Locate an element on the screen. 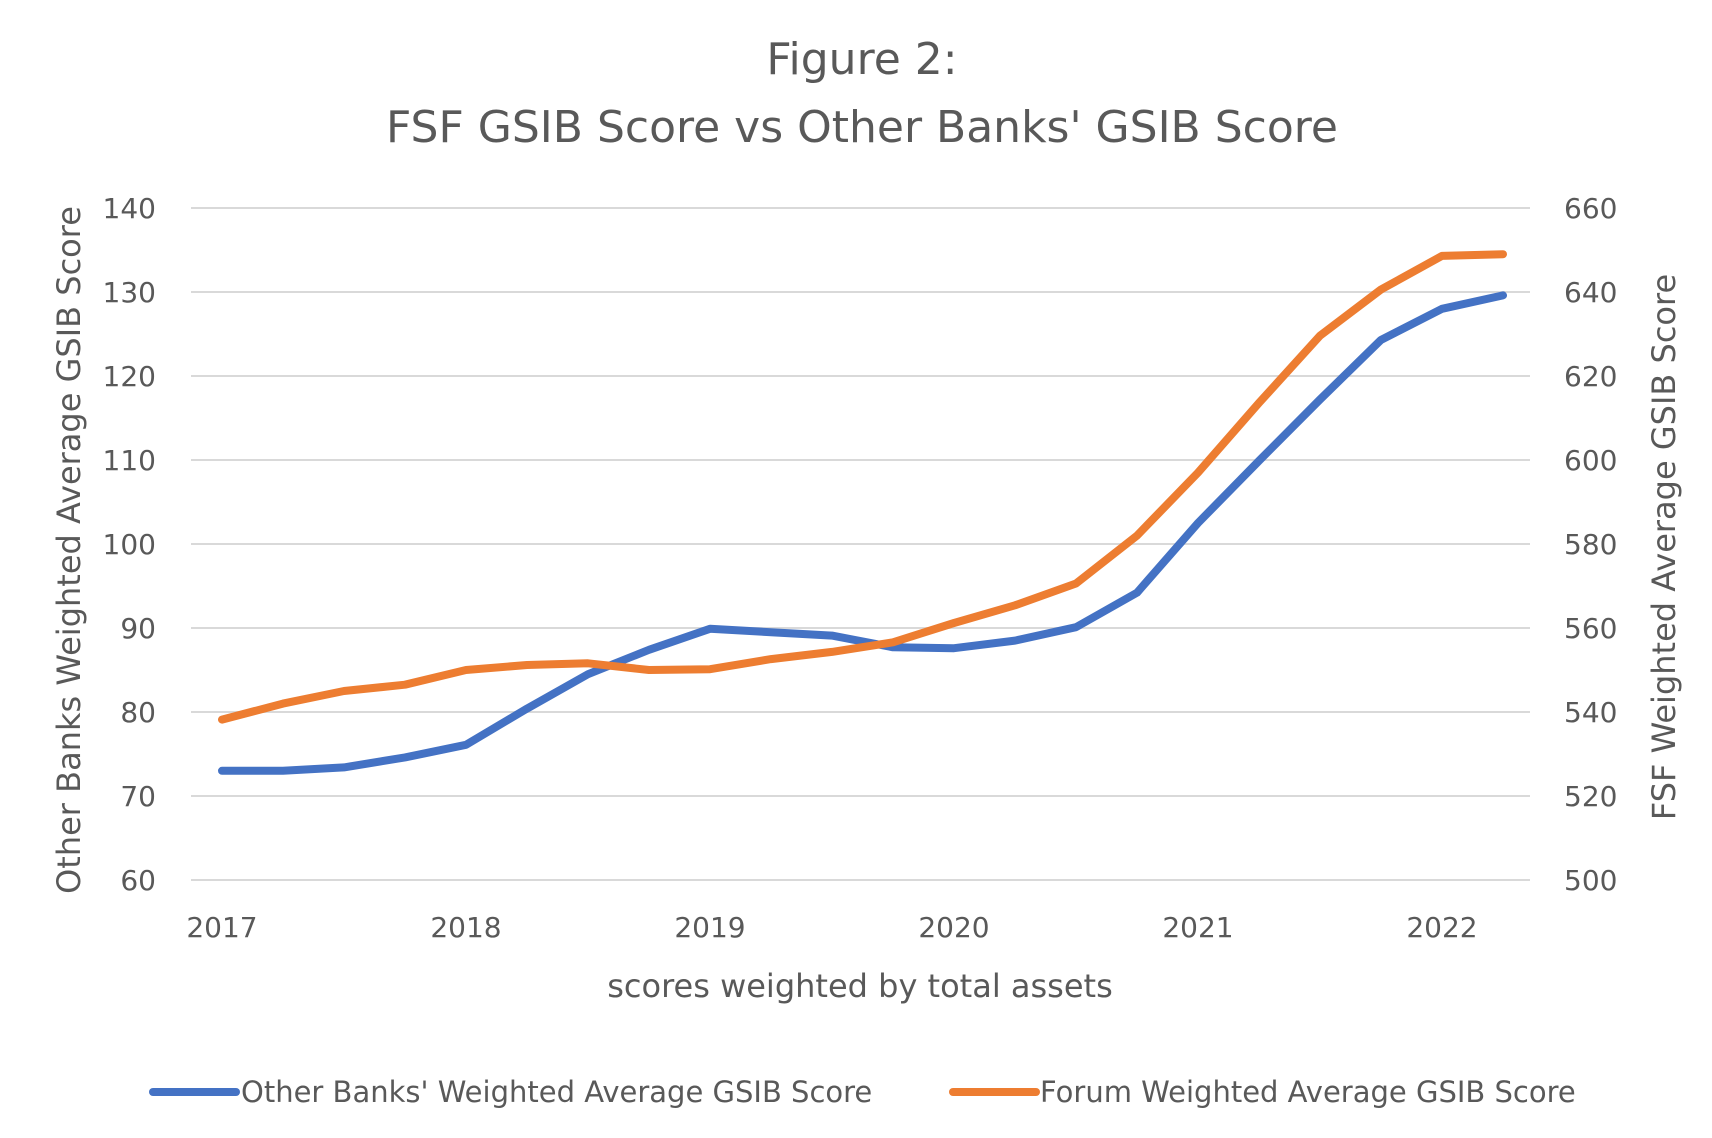 This screenshot has width=1712, height=1138. x-tick-label-2021: 2021 is located at coordinates (1197, 927).